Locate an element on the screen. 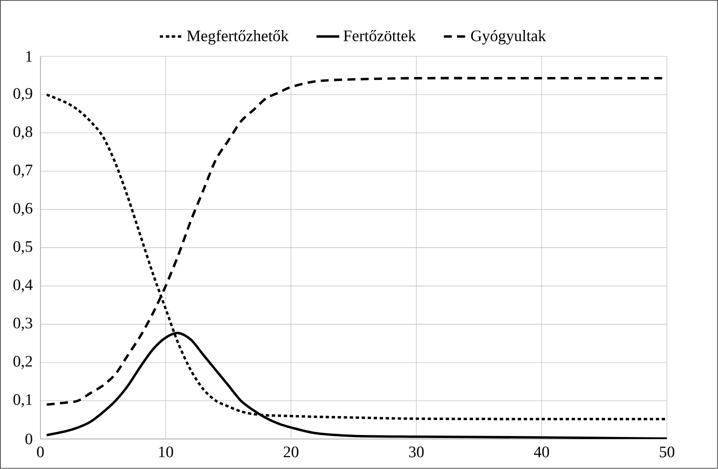 The height and width of the screenshot is (469, 718). y-tick-label: 0,9 is located at coordinates (22, 95).